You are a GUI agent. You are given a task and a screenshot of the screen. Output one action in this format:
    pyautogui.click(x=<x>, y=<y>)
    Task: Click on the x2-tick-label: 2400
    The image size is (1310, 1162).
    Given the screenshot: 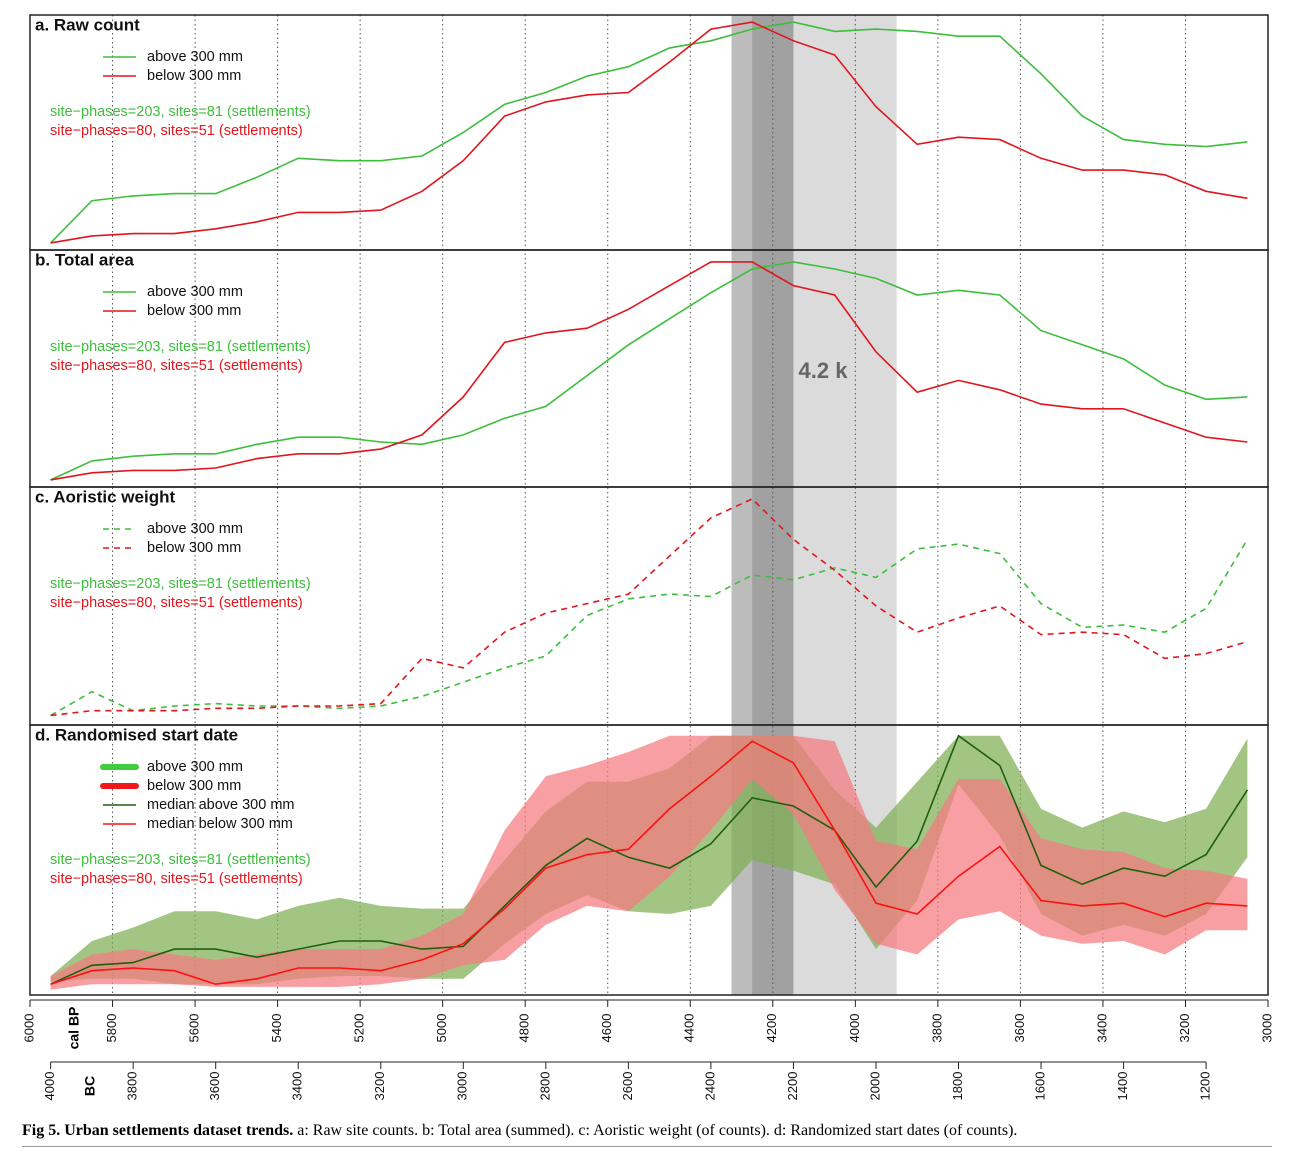 What is the action you would take?
    pyautogui.click(x=709, y=1086)
    